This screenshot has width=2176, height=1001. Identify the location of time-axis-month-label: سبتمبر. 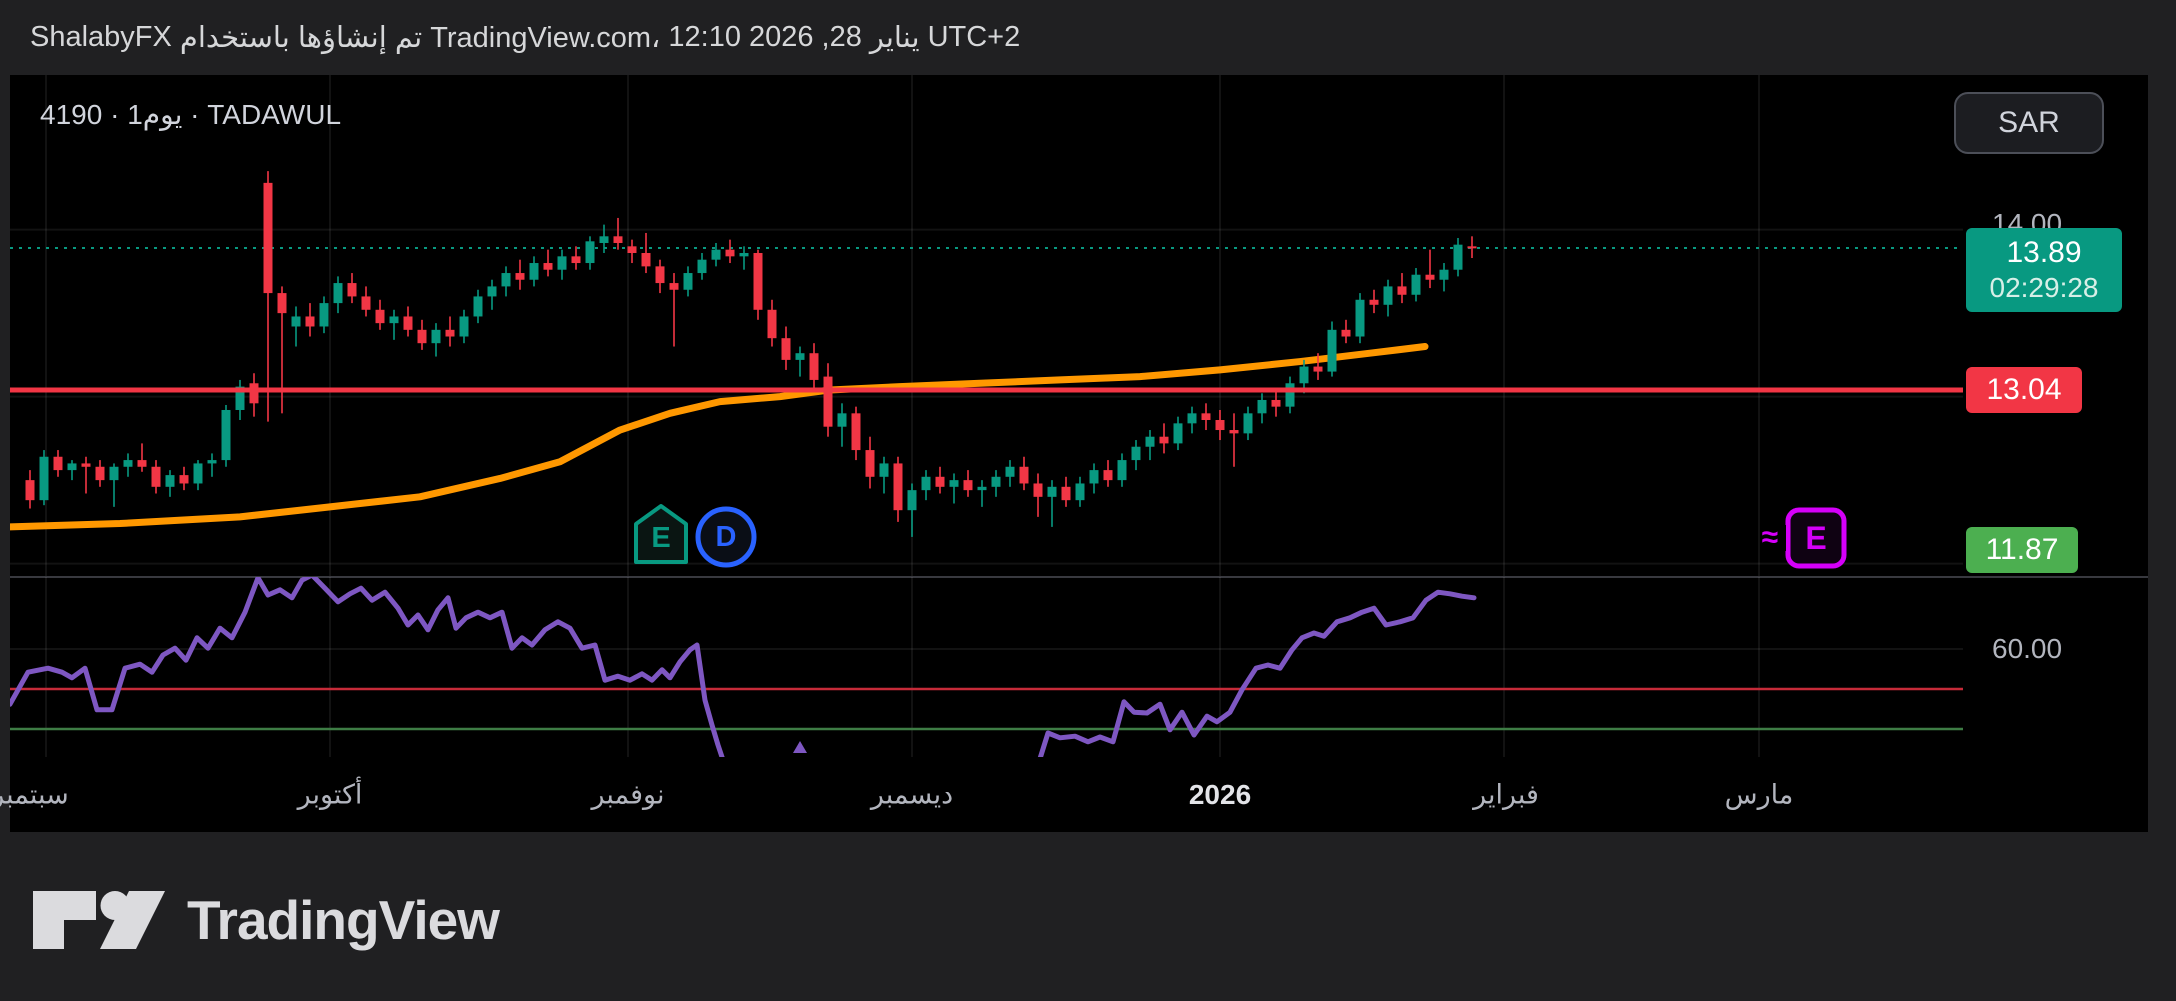
(34, 794).